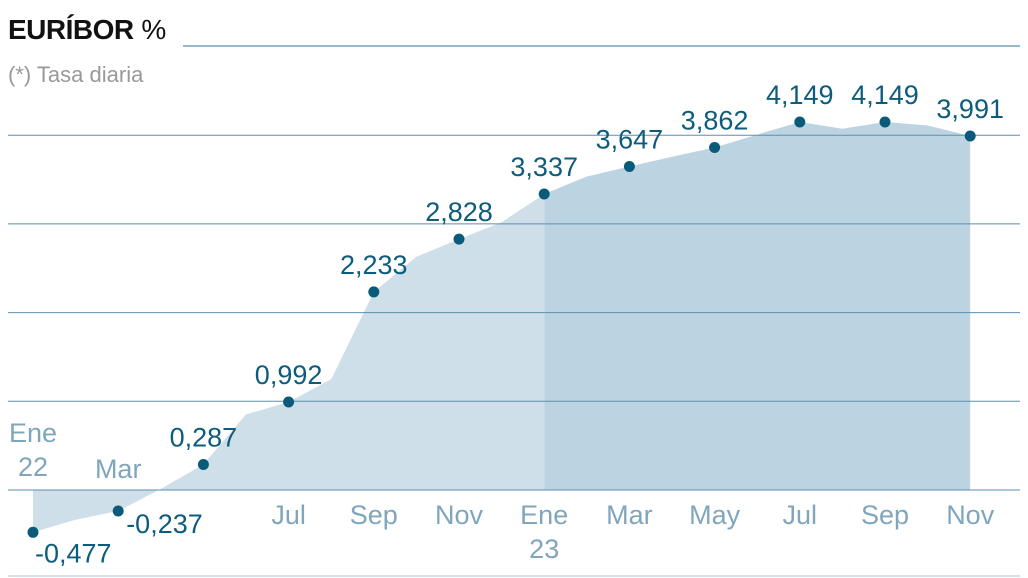 Image resolution: width=1028 pixels, height=578 pixels. I want to click on data-label: -0,477, so click(73, 553).